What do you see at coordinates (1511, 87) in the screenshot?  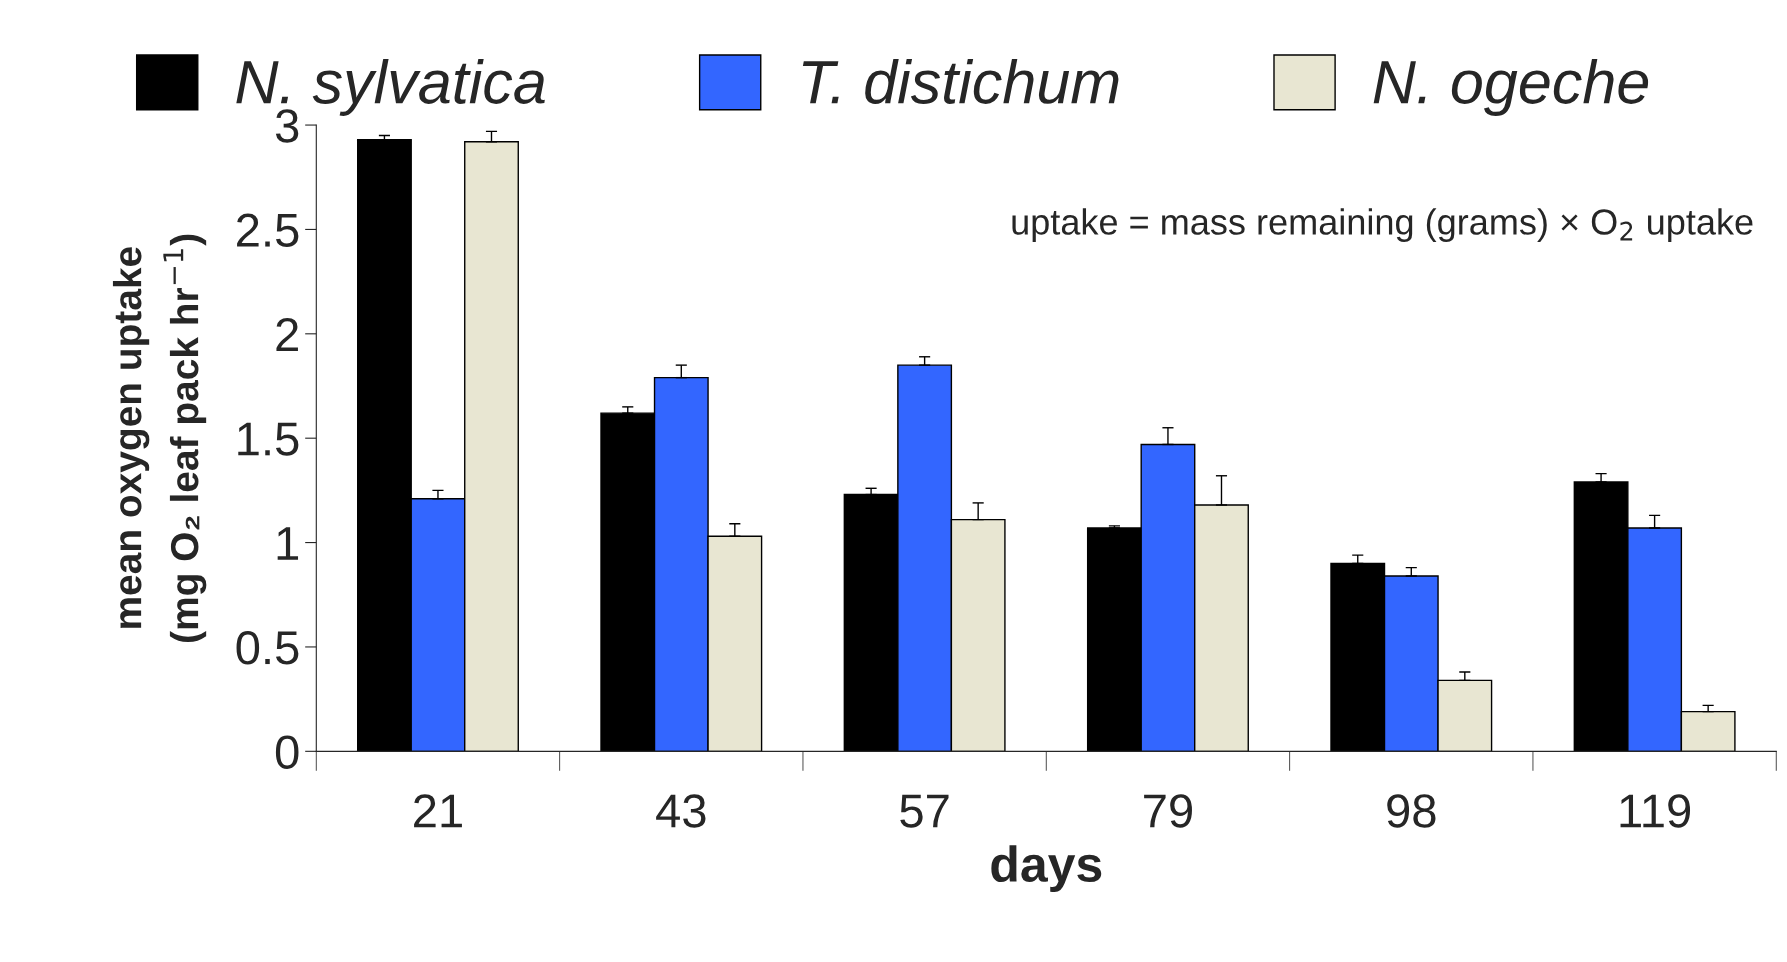 I see `legend-label: N. ogeche` at bounding box center [1511, 87].